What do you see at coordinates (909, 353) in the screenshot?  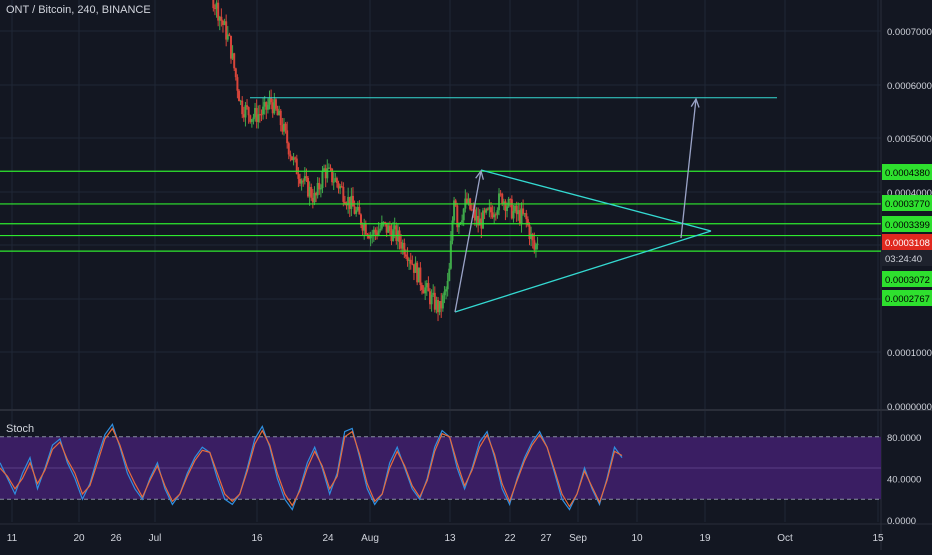 I see `y-axis-tick-label: 0.0001000` at bounding box center [909, 353].